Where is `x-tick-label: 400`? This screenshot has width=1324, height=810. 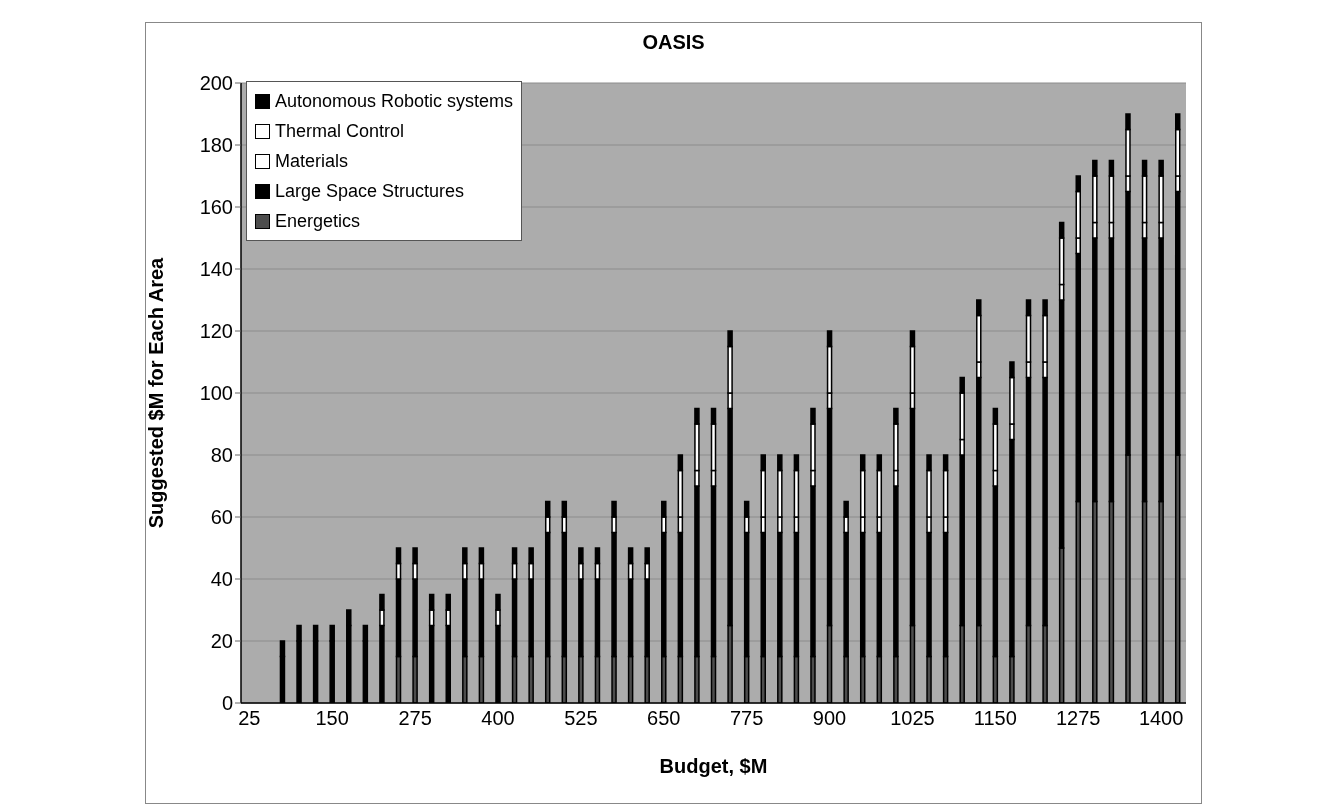
x-tick-label: 400 is located at coordinates (498, 718).